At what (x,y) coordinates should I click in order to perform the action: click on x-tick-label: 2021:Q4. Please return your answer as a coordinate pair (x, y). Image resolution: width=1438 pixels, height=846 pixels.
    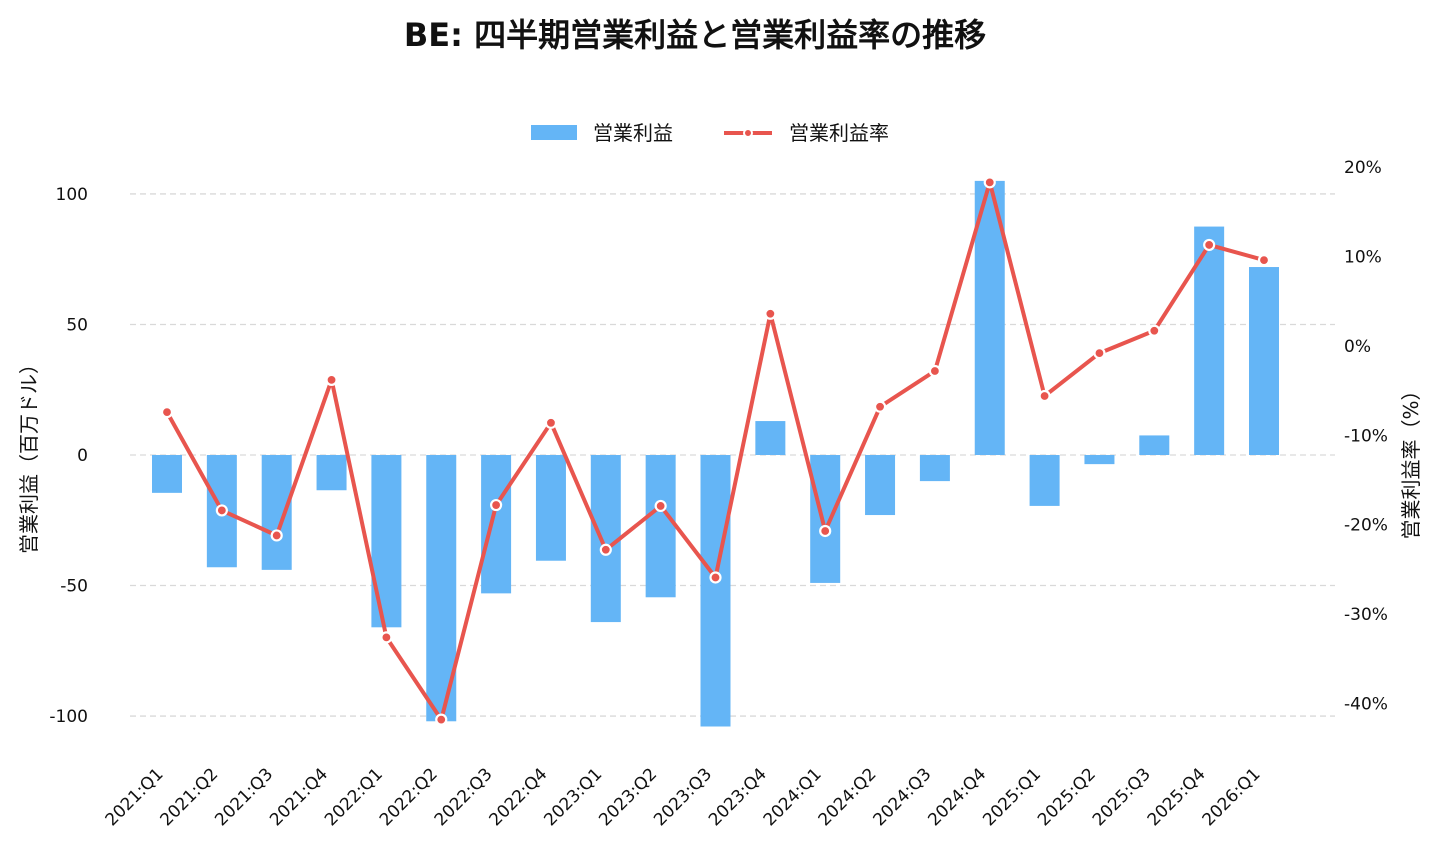
    Looking at the image, I should click on (299, 797).